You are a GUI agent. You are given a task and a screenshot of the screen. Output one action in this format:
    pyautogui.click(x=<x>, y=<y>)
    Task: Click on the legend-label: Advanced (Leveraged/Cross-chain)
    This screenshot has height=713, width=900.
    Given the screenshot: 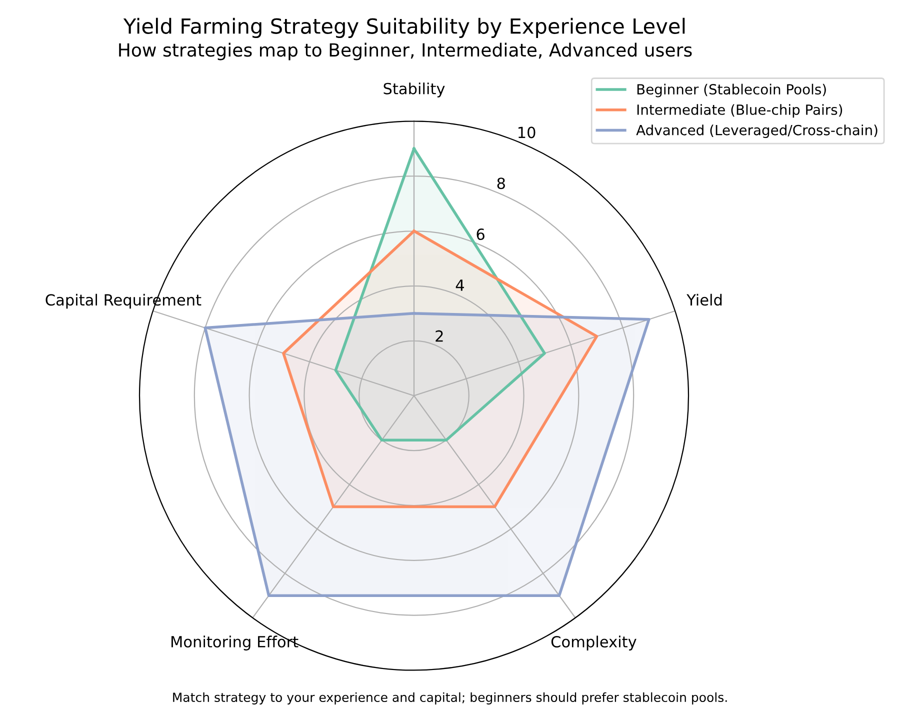 What is the action you would take?
    pyautogui.click(x=757, y=131)
    